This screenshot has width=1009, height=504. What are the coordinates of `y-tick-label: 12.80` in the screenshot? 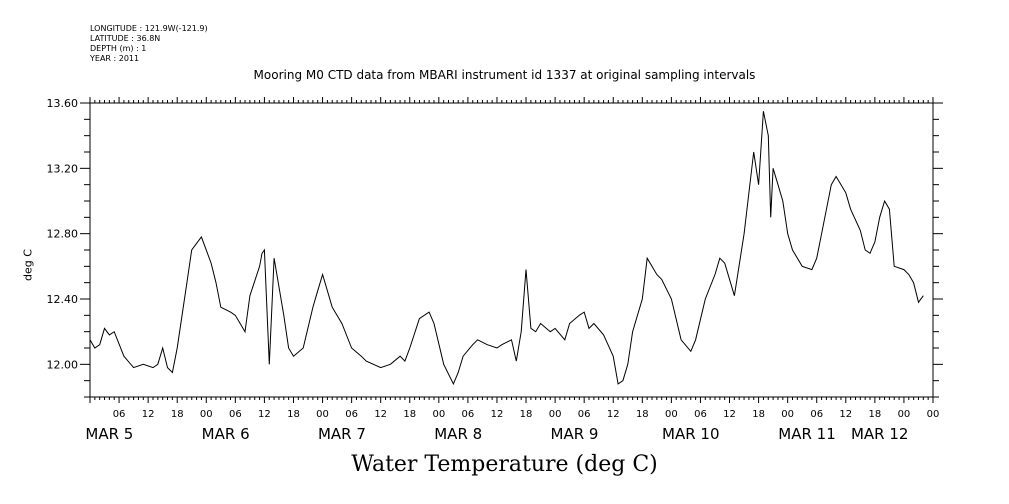 It's located at (63, 234).